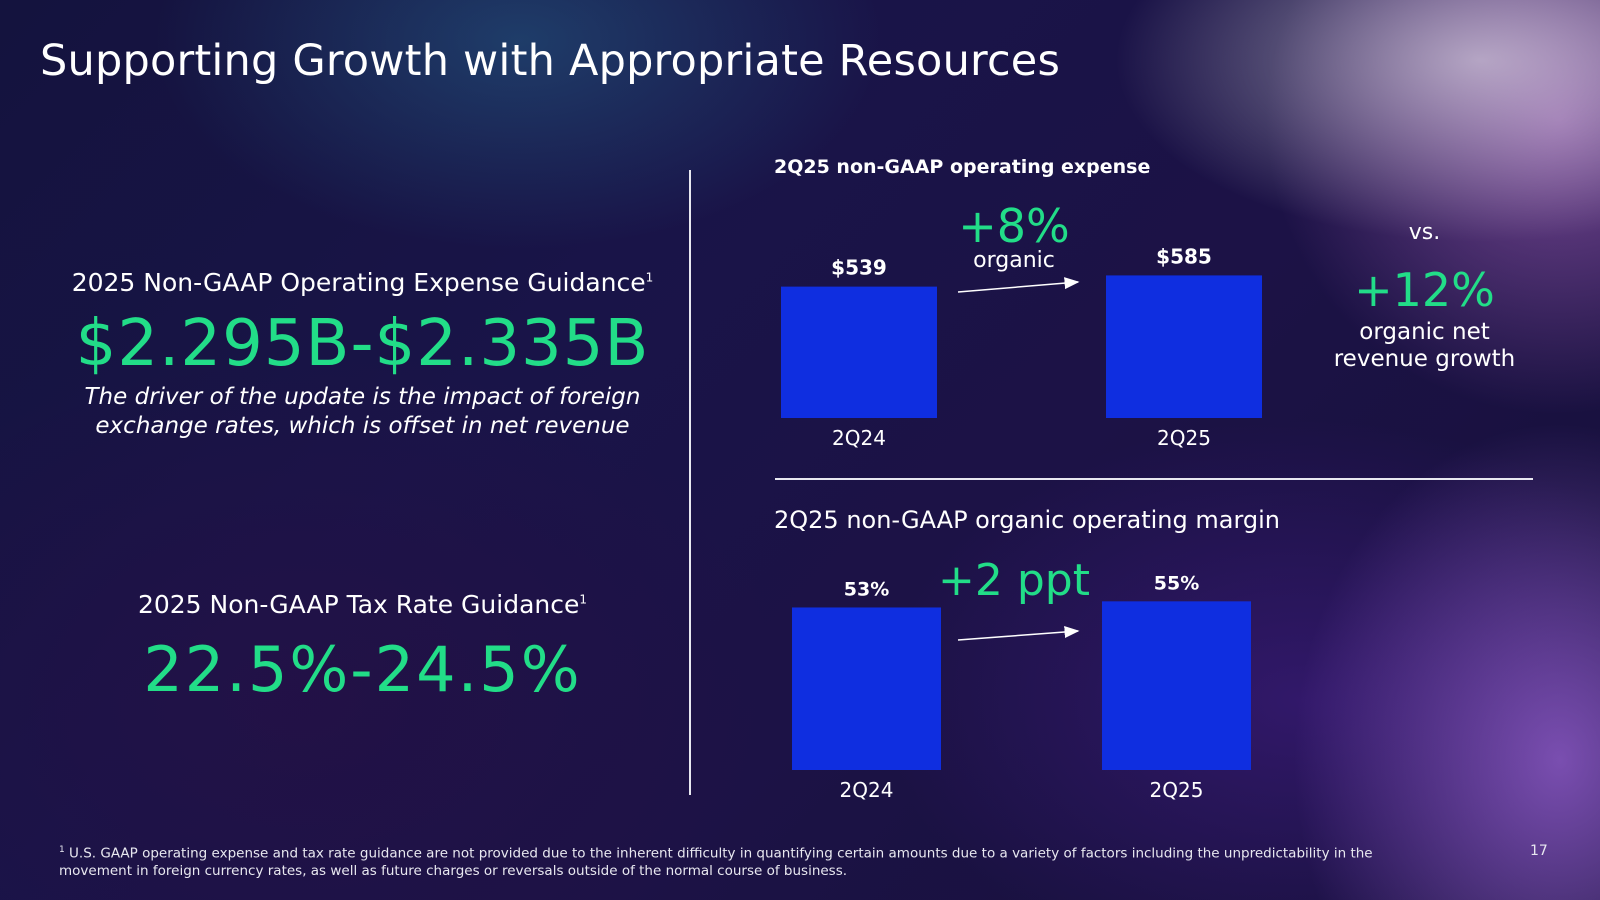  I want to click on margin-data-label-2q24: 53%, so click(866, 589).